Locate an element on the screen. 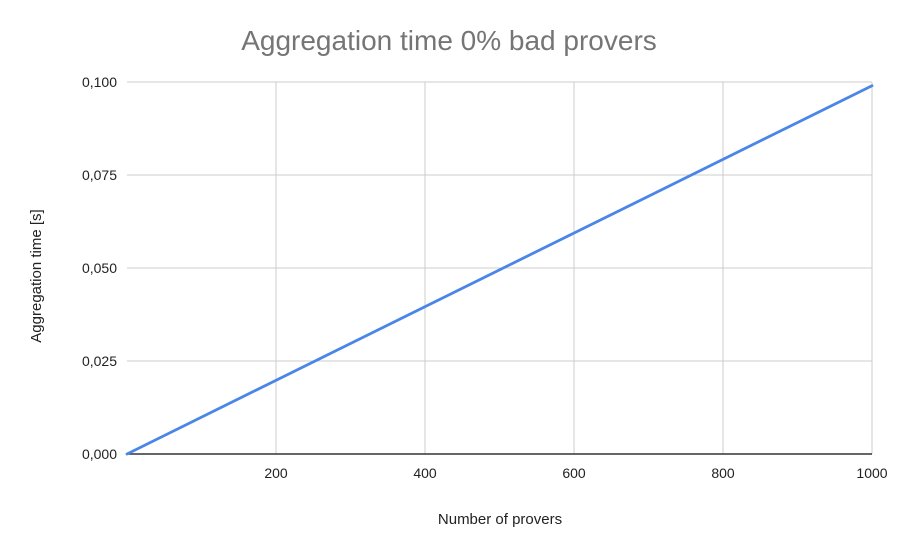 This screenshot has width=898, height=545. x-tick-label: 1000 is located at coordinates (871, 473).